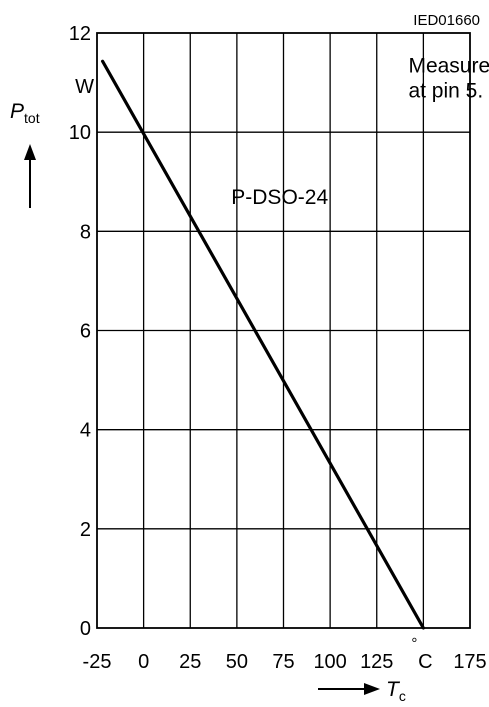 This screenshot has width=489, height=707. I want to click on annotation: Measuredat pin 5., so click(448, 79).